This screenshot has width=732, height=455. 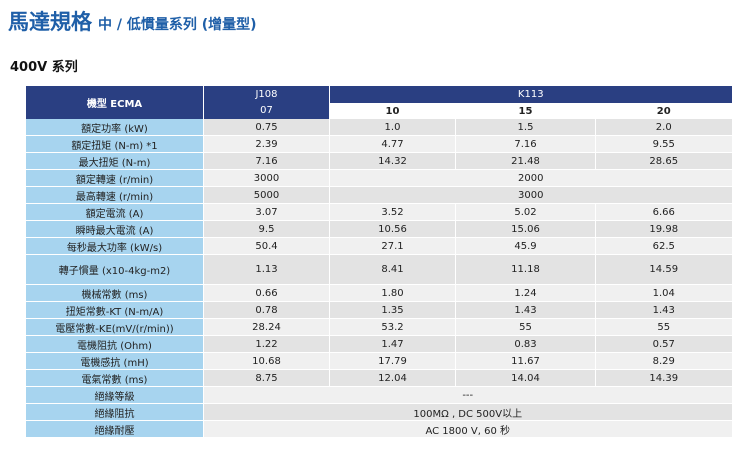 I want to click on row-label: 轉子慣量 (x10-4kg-m2), so click(x=114, y=269).